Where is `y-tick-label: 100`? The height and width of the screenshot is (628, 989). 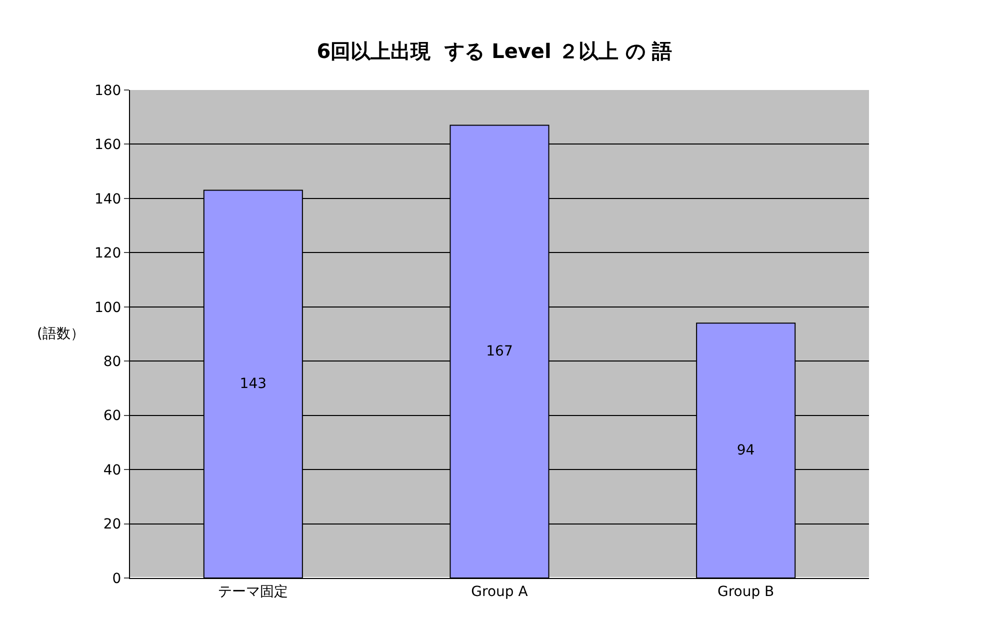 y-tick-label: 100 is located at coordinates (108, 308).